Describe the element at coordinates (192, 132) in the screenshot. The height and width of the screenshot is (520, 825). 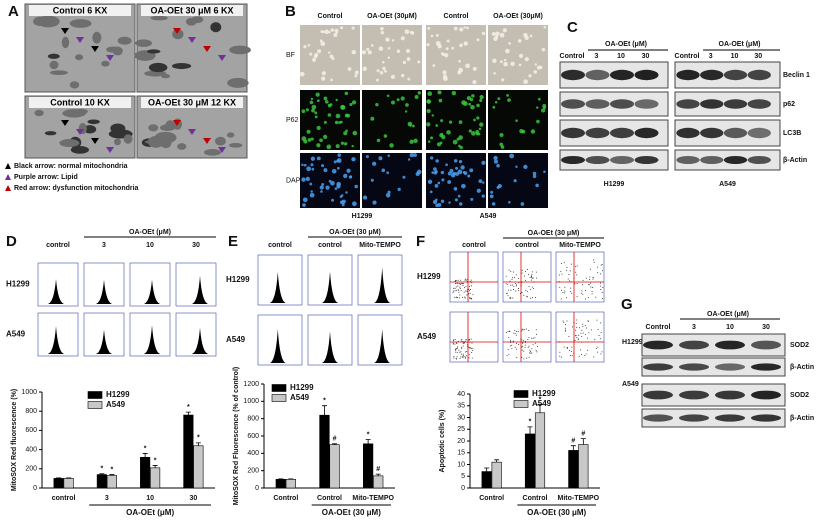
I see `arrow` at that location.